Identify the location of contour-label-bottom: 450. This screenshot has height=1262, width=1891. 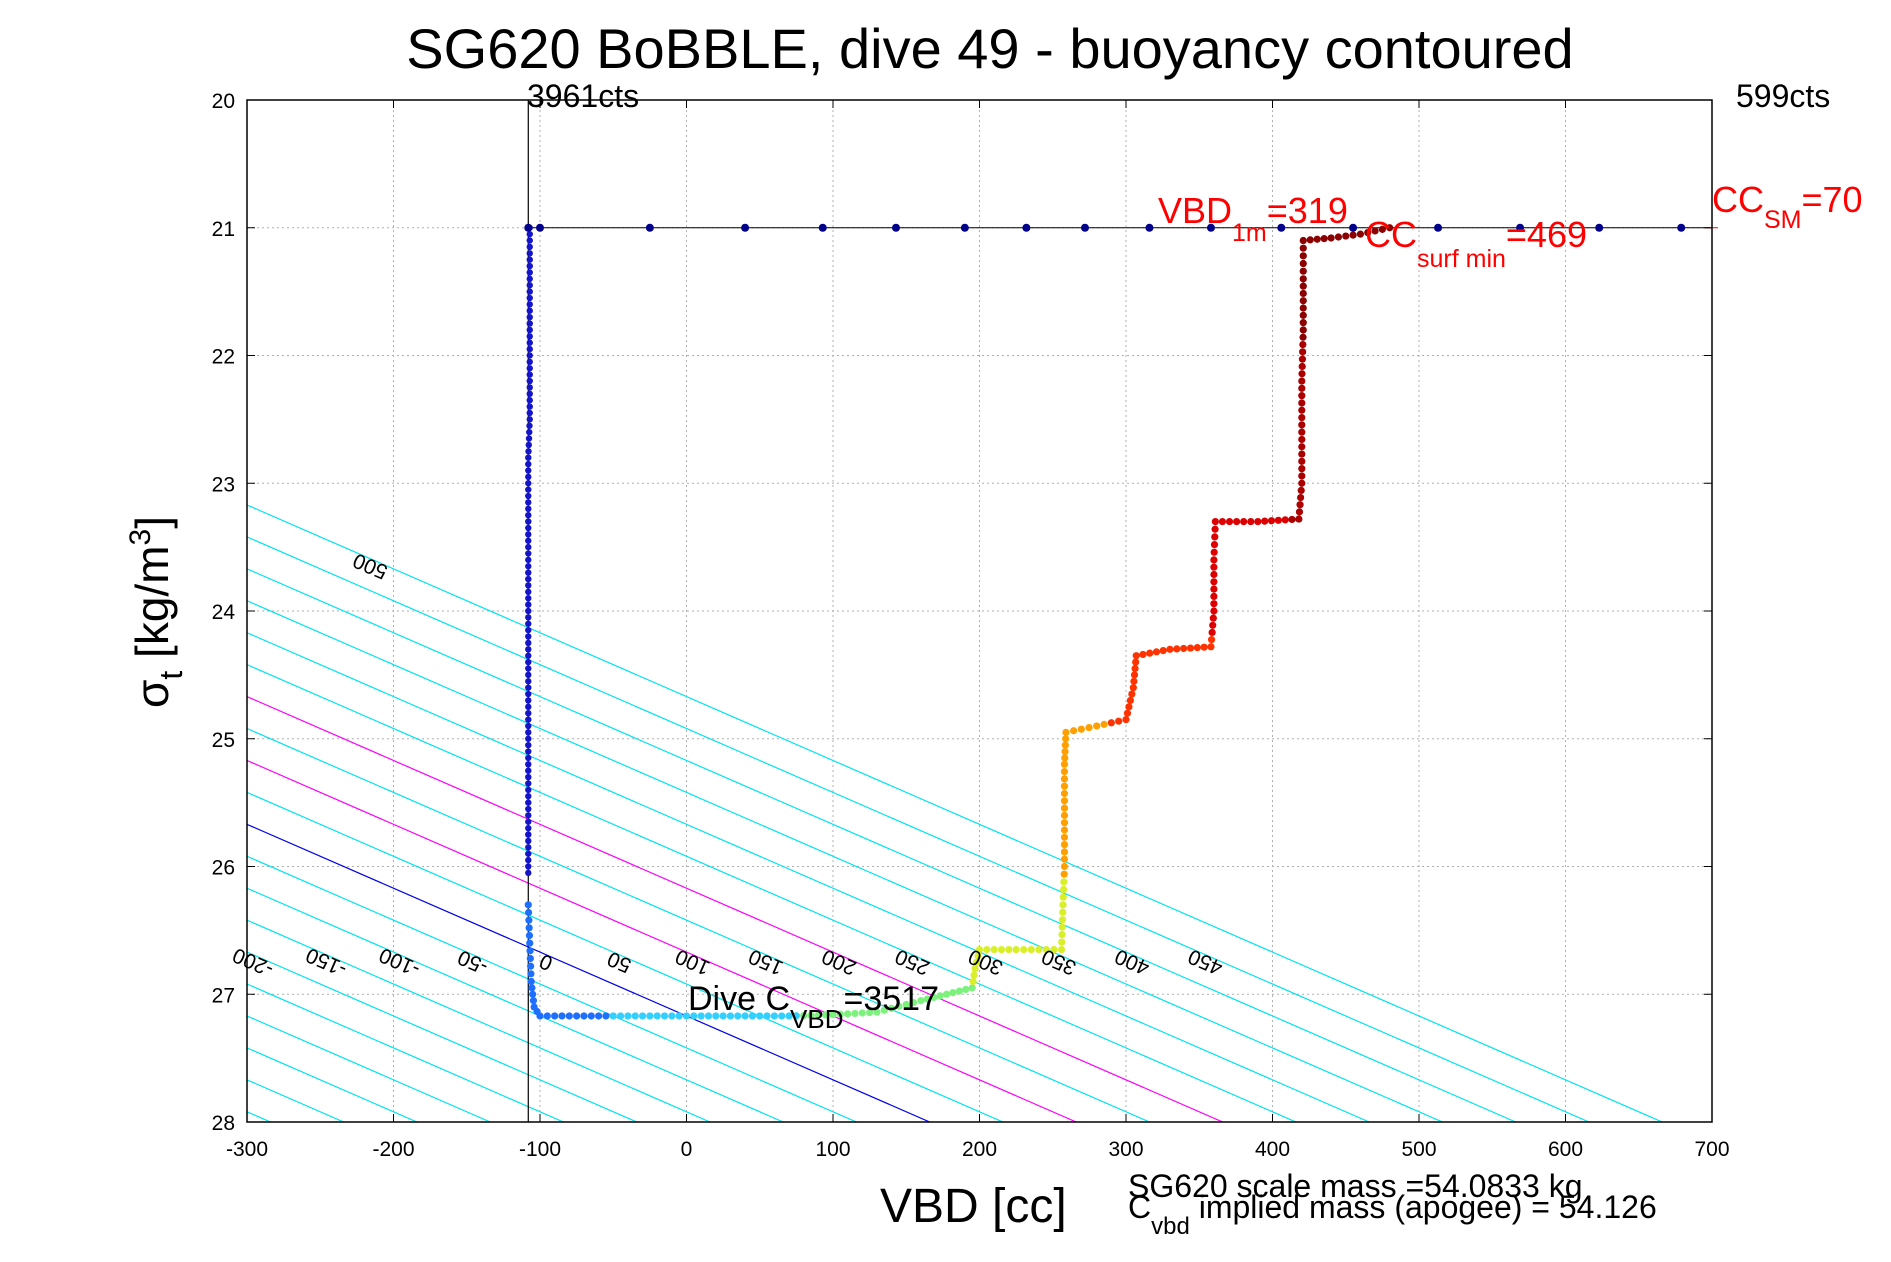
(1205, 961).